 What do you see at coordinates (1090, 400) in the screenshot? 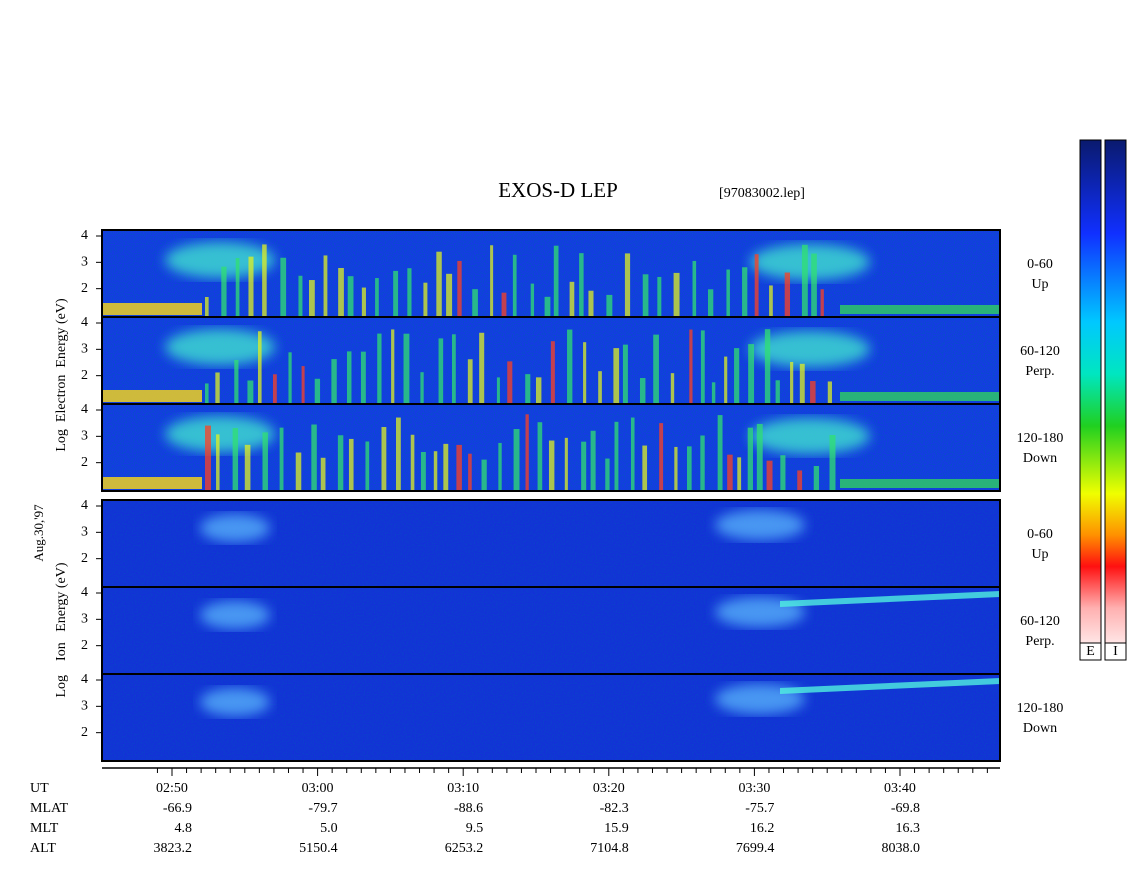
I see `colorbar-e` at bounding box center [1090, 400].